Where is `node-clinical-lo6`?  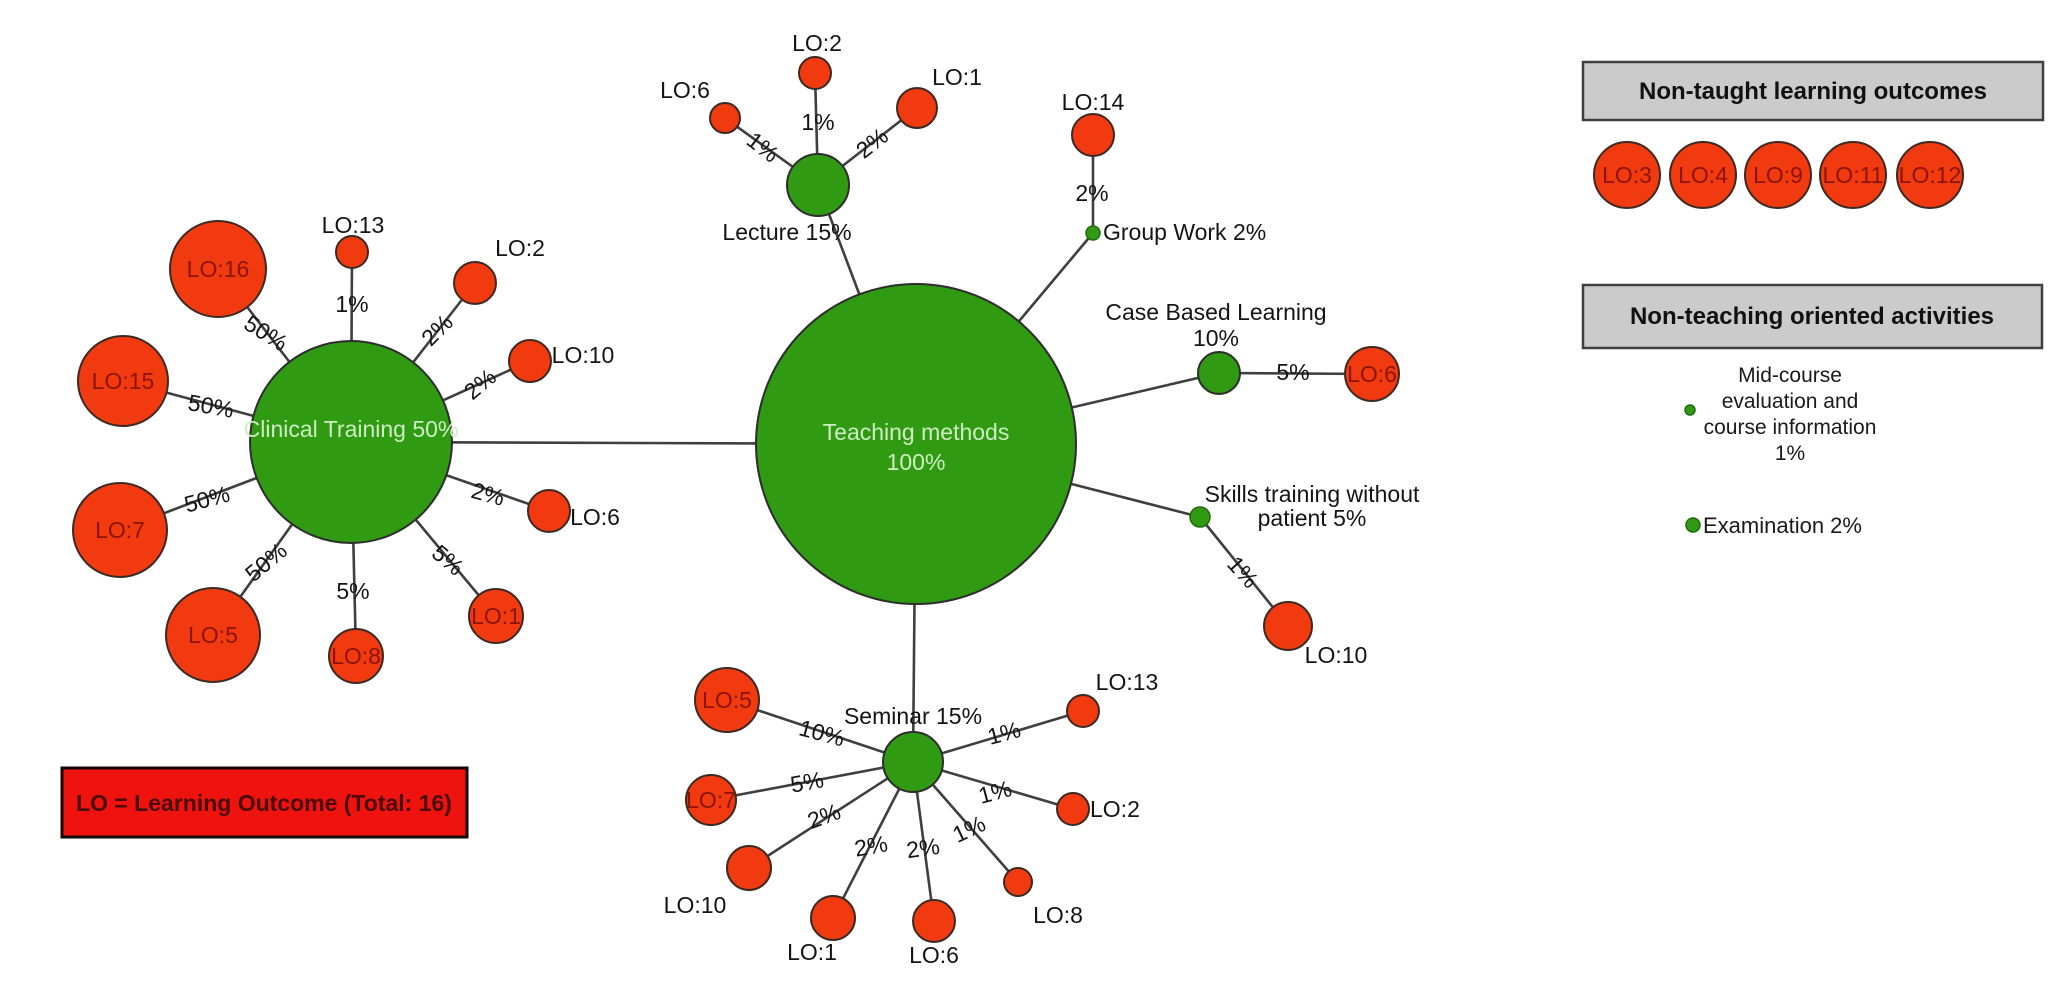 node-clinical-lo6 is located at coordinates (549, 511).